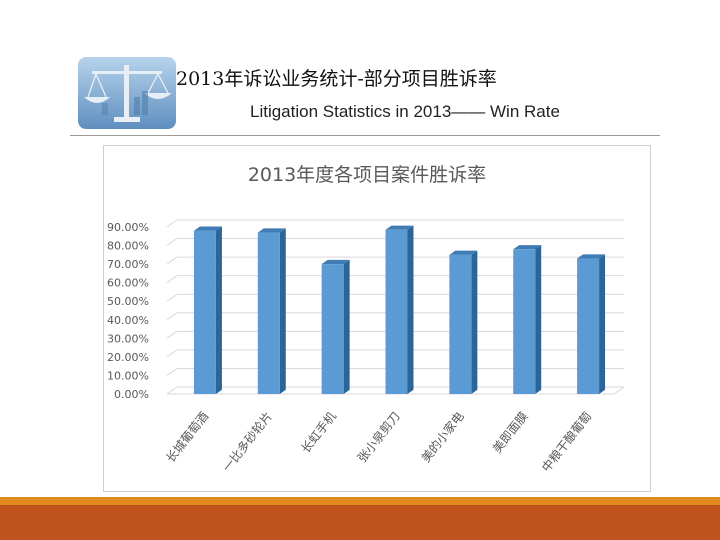  Describe the element at coordinates (336, 79) in the screenshot. I see `page-title-chinese: 2013年诉讼业务统计-部分项目胜诉率` at that location.